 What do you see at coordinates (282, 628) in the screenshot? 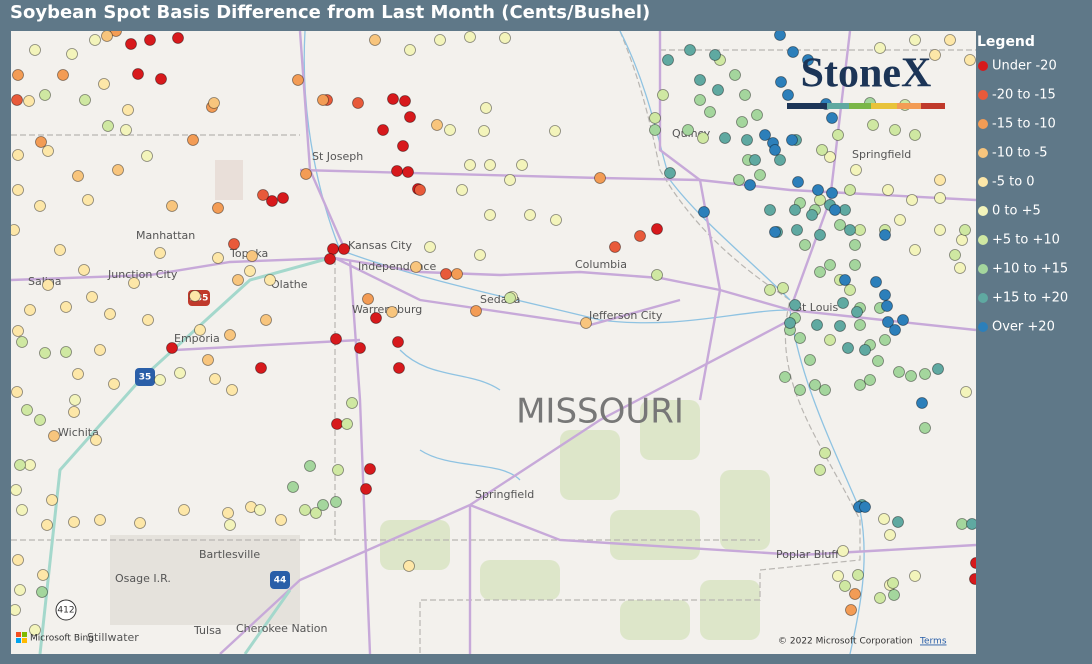
I see `city-label: Cherokee Nation` at bounding box center [282, 628].